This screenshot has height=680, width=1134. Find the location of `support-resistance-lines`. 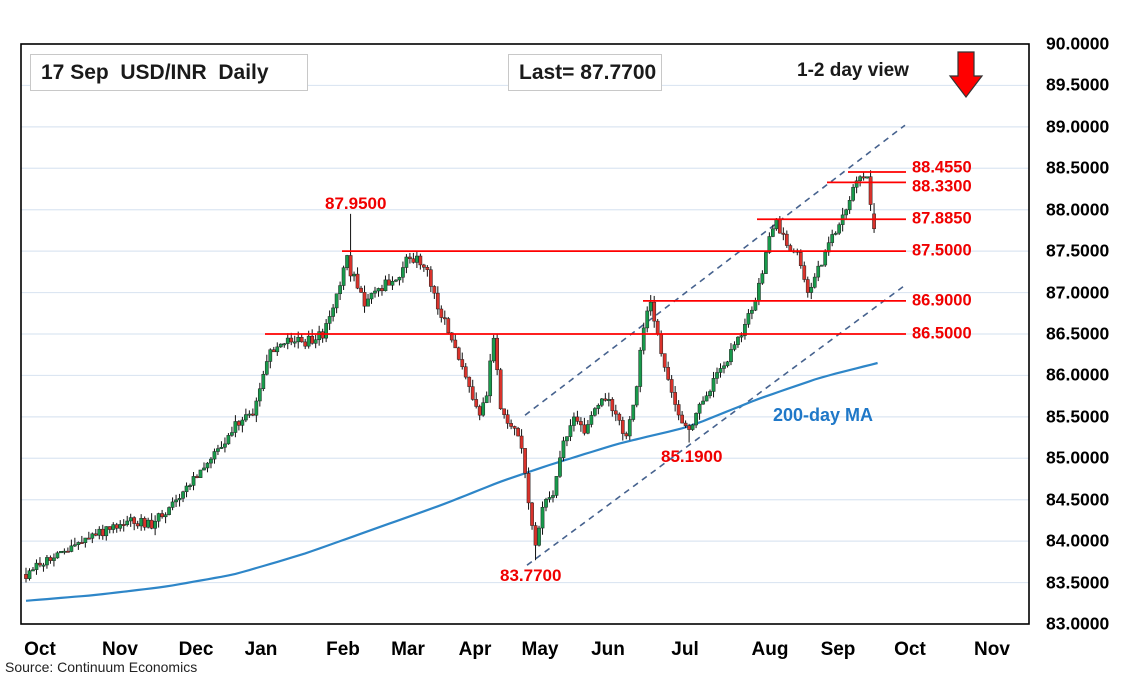

support-resistance-lines is located at coordinates (585, 253).